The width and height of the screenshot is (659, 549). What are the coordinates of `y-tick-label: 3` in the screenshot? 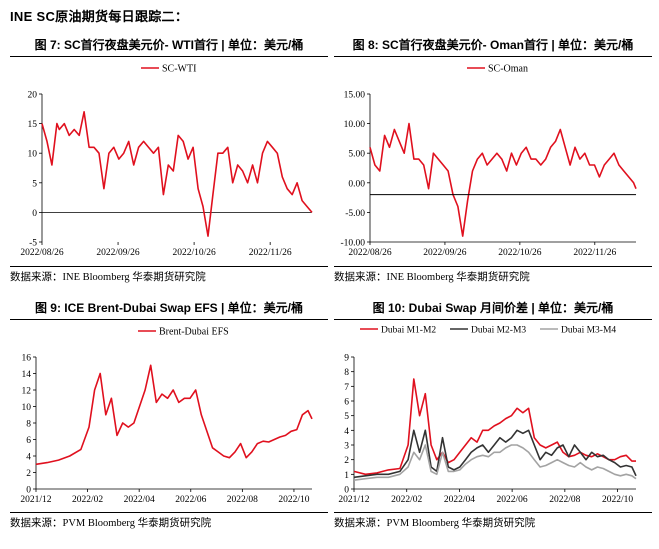 It's located at (346, 447).